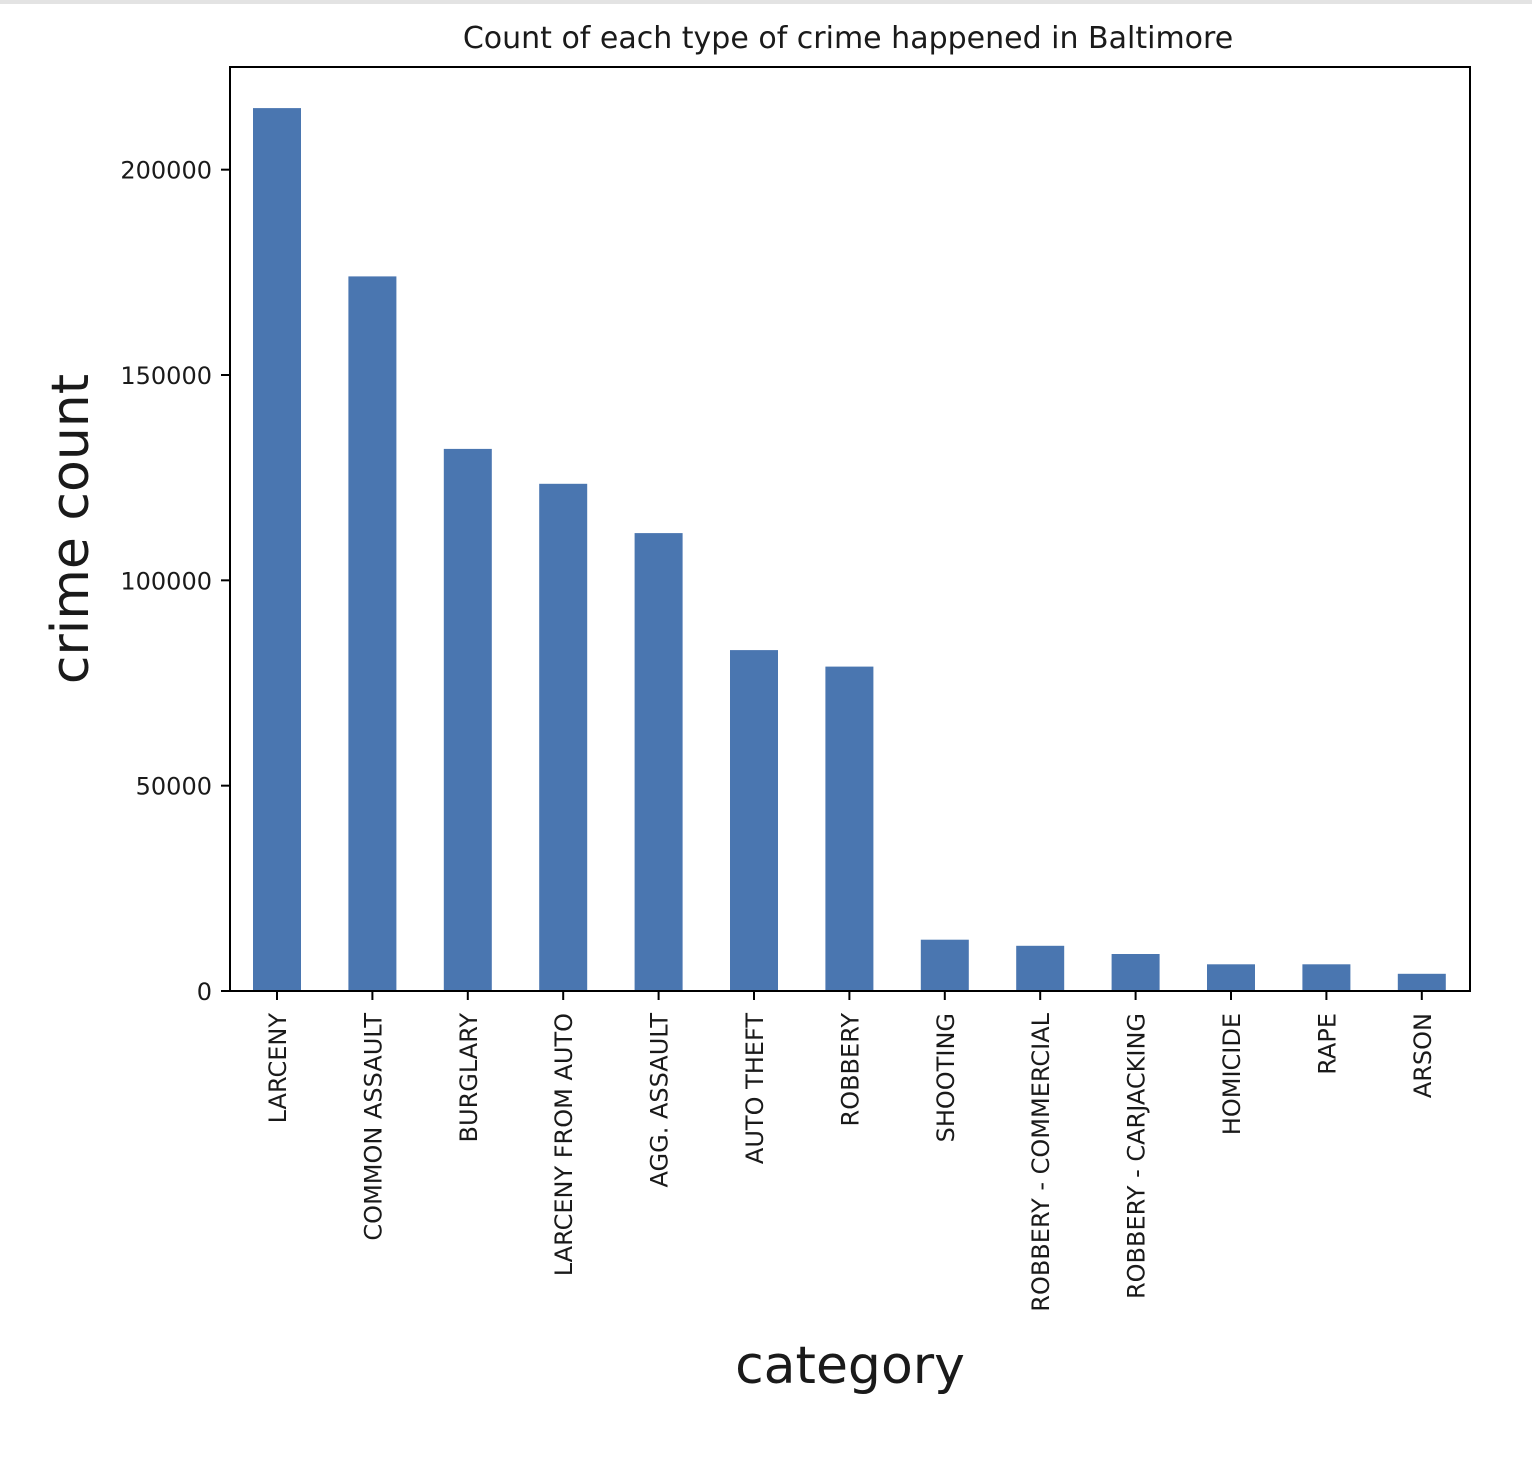 The width and height of the screenshot is (1532, 1460). Describe the element at coordinates (755, 1088) in the screenshot. I see `x-tick-label: AUTO THEFT` at that location.